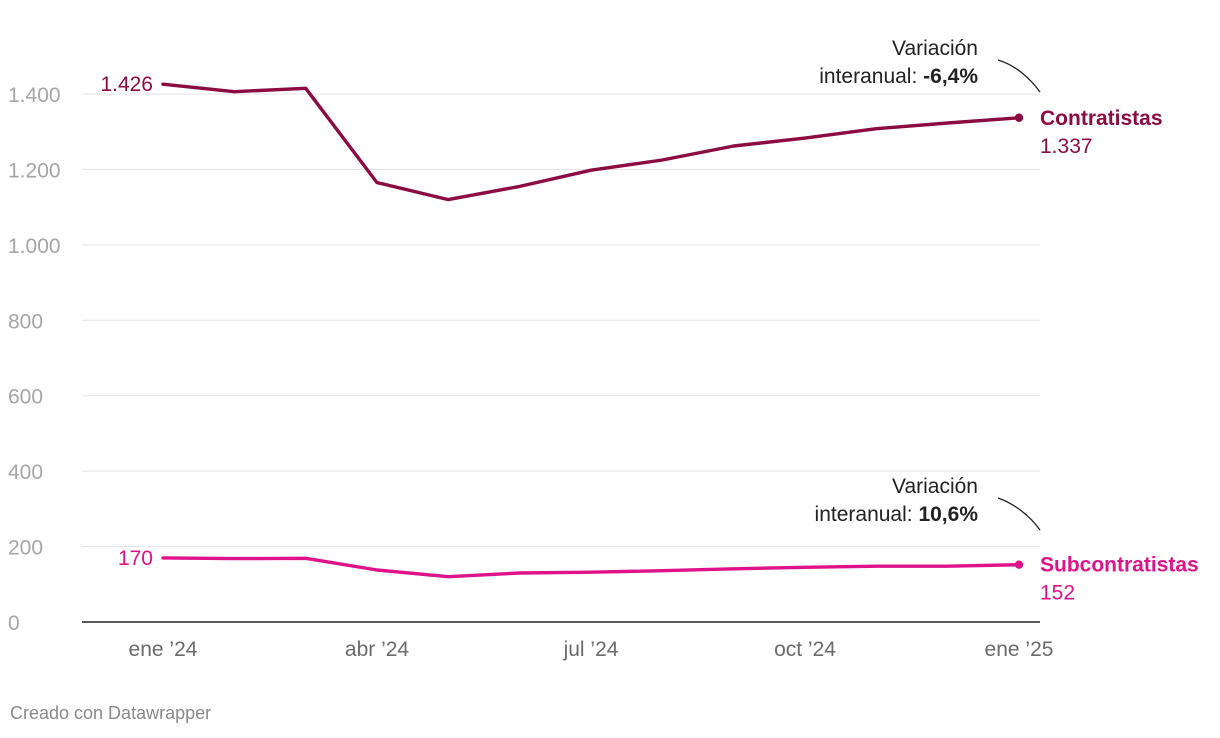 The image size is (1220, 738). What do you see at coordinates (377, 649) in the screenshot?
I see `x-tick-label: abr ’24` at bounding box center [377, 649].